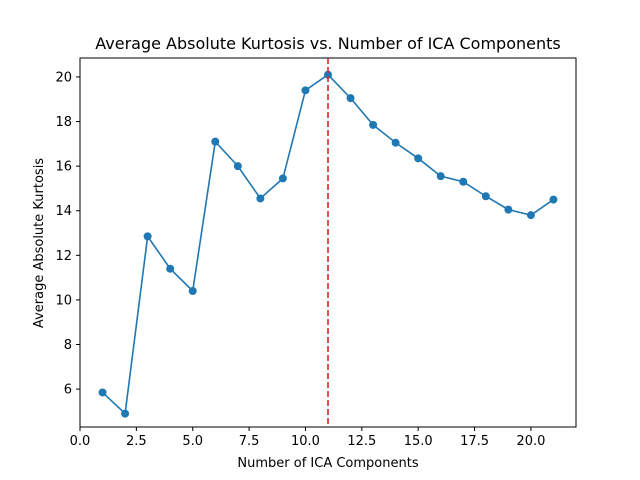  Describe the element at coordinates (305, 441) in the screenshot. I see `x-tick-label: 10.0` at that location.